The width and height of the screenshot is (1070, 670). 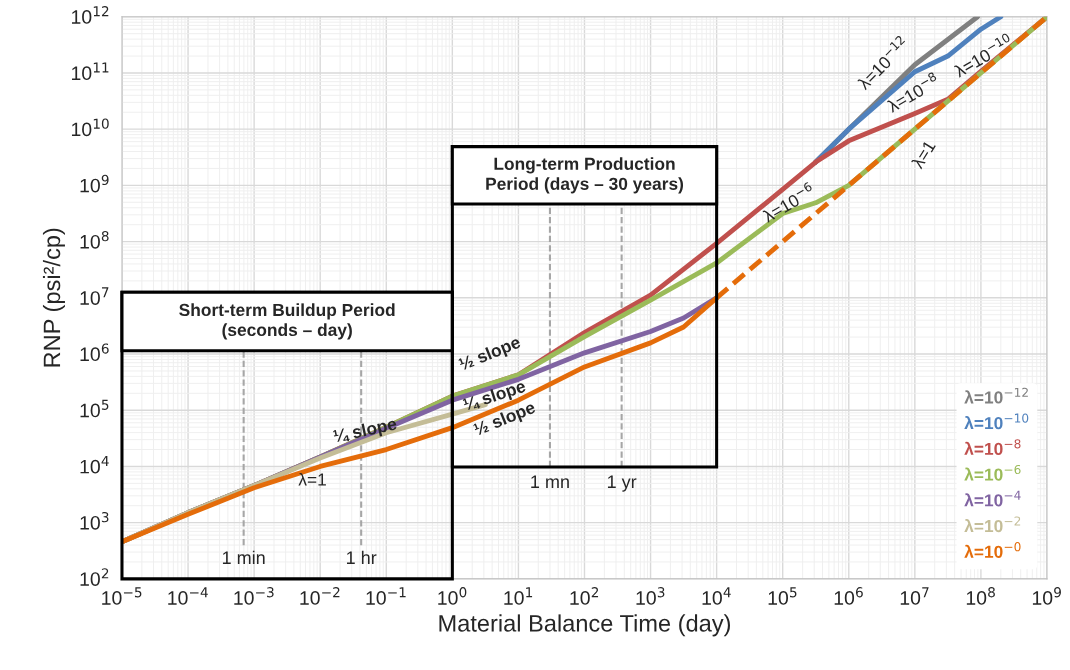 What do you see at coordinates (585, 175) in the screenshot?
I see `band-label: Long-term Production Period (days – 30 years)` at bounding box center [585, 175].